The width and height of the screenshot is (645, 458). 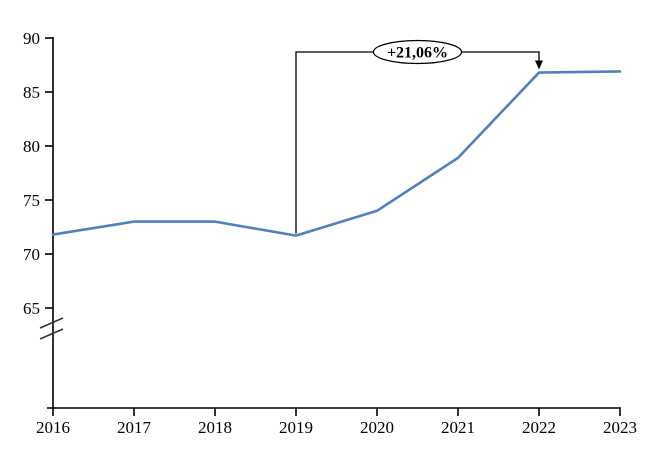 What do you see at coordinates (31, 308) in the screenshot?
I see `y-axis-tick-label: 65` at bounding box center [31, 308].